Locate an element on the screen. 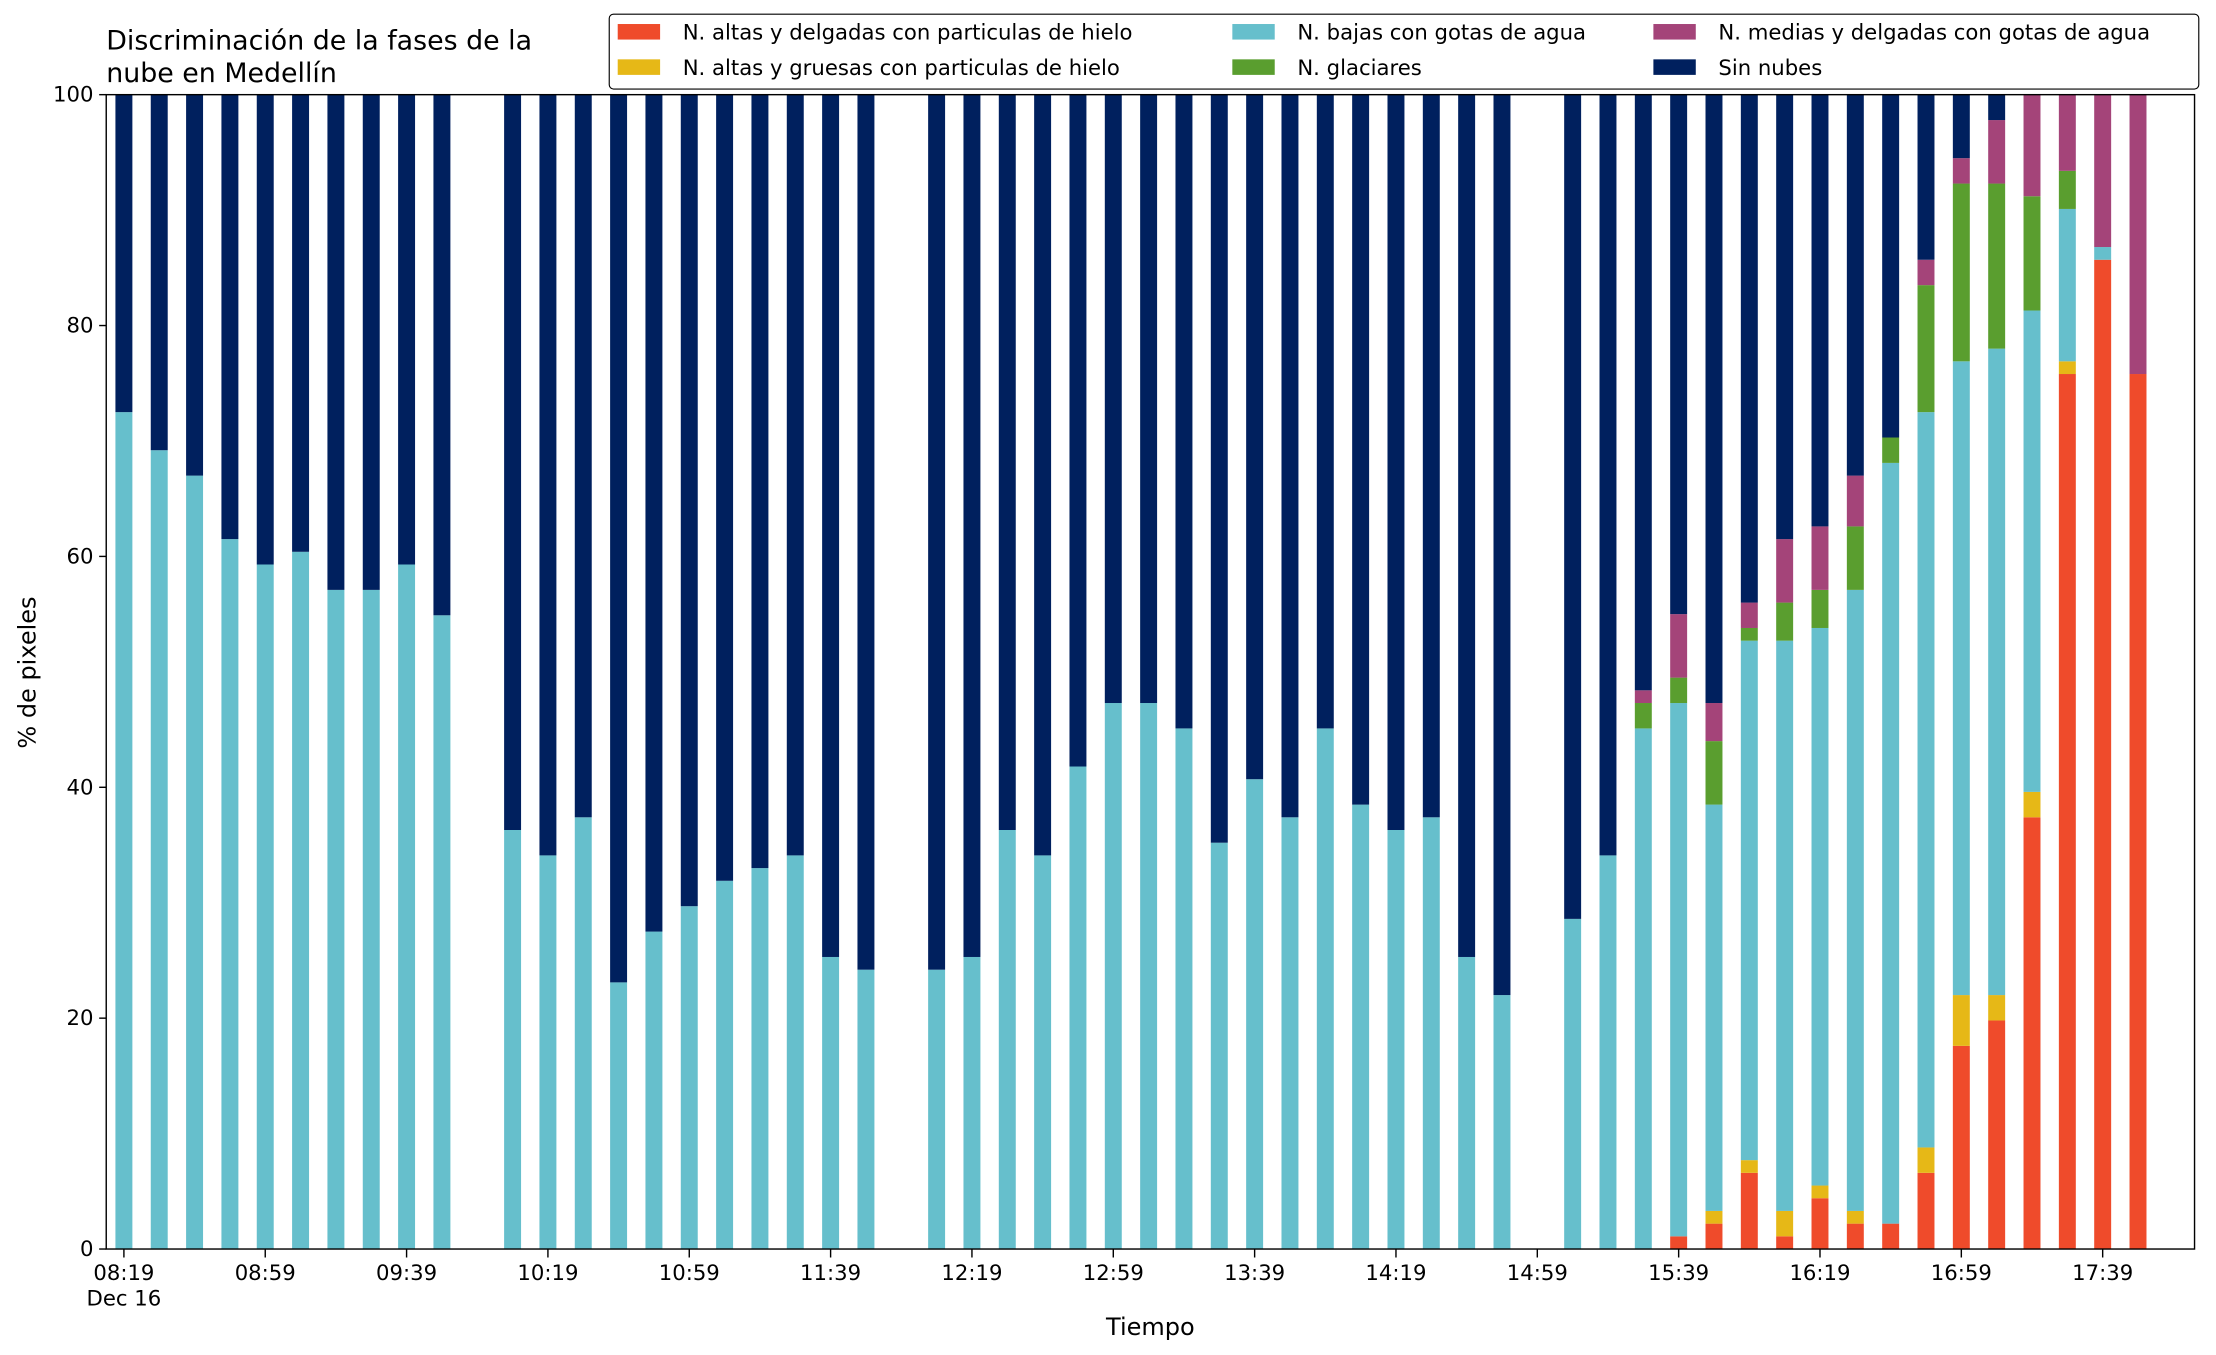  x-tick-label: 08:19 is located at coordinates (123, 1272).